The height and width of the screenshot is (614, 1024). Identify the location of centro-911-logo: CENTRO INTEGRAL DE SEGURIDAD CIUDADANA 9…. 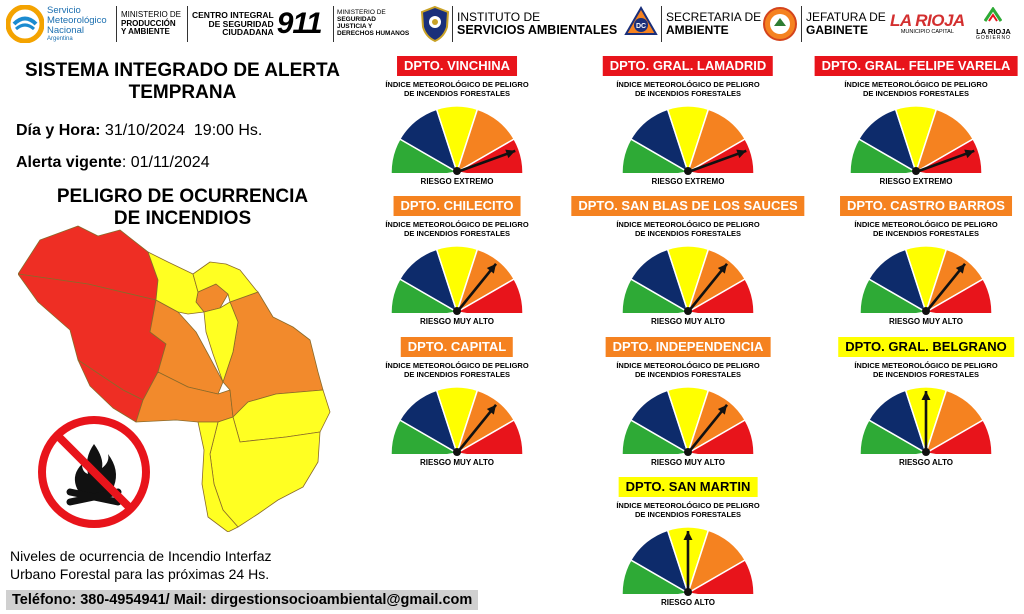
(257, 24).